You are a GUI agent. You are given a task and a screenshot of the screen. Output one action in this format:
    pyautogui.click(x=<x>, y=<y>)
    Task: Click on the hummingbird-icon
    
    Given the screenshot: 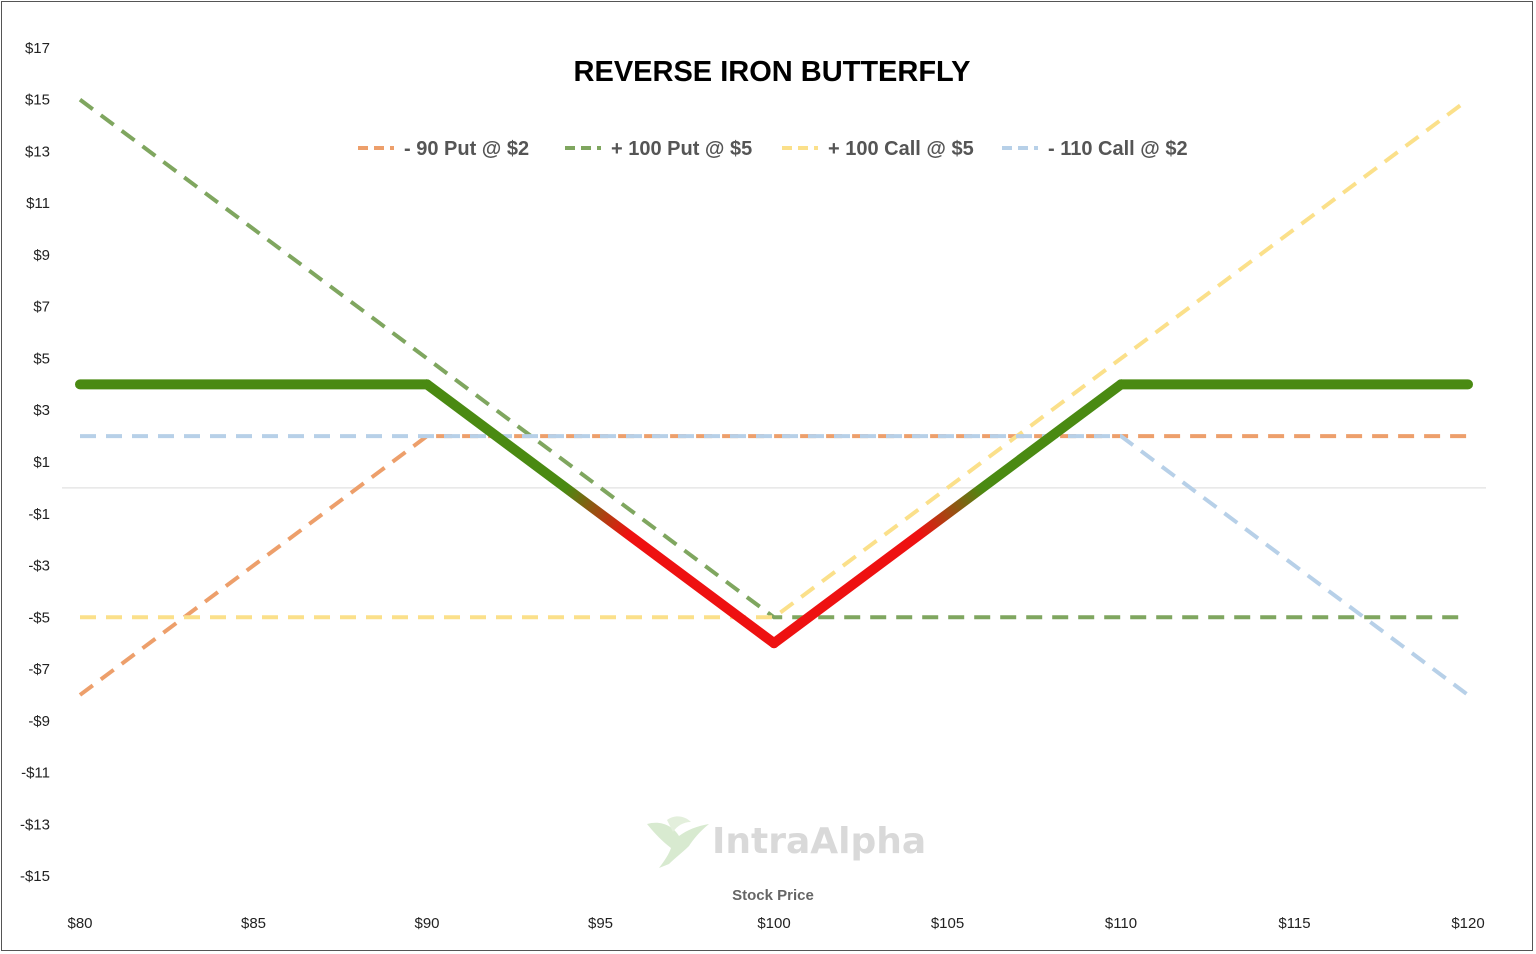 What is the action you would take?
    pyautogui.click(x=678, y=842)
    